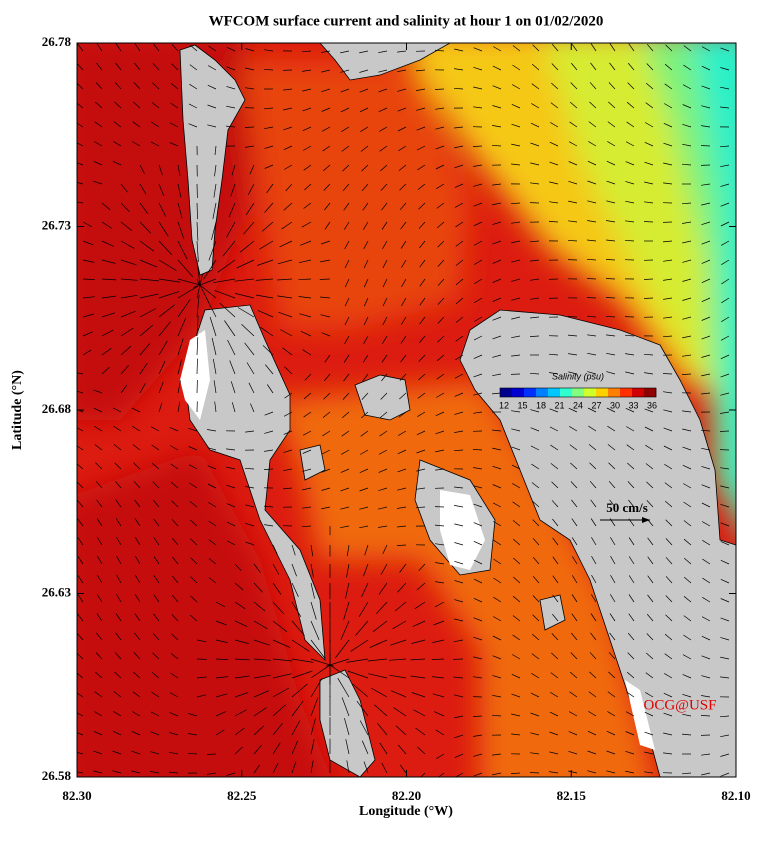 The image size is (770, 864). Describe the element at coordinates (633, 405) in the screenshot. I see `colorbar-tick-label: 33` at that location.